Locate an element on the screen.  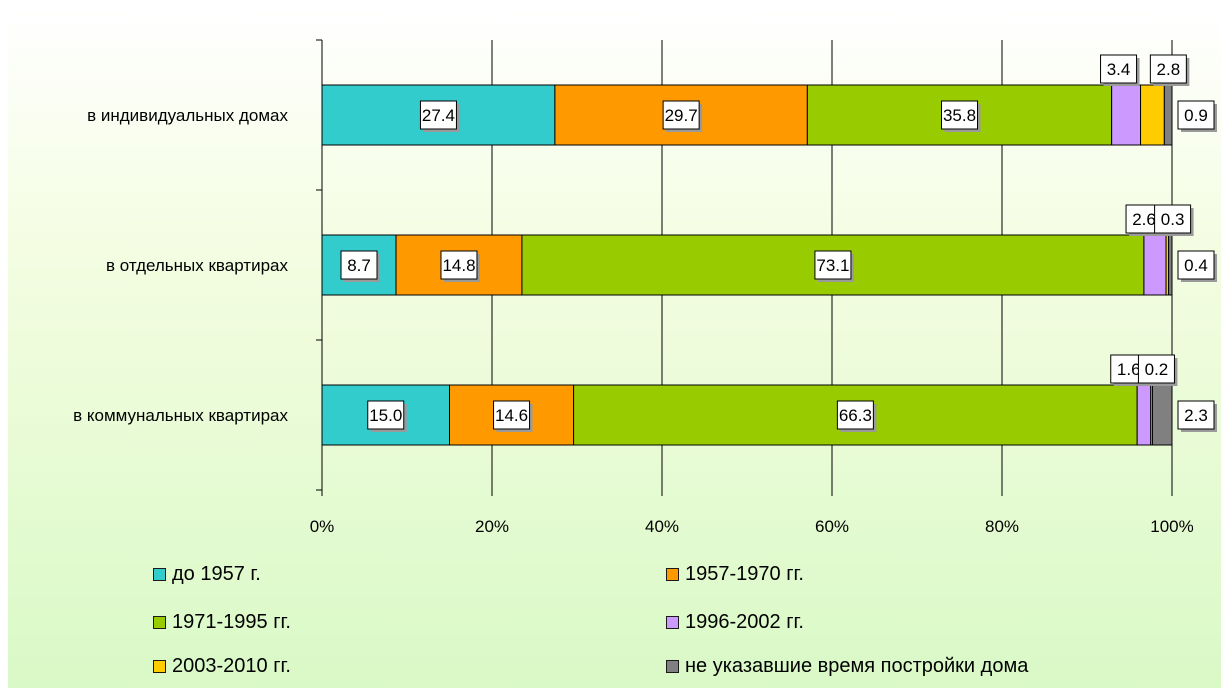
category-label-3: в коммунальных квартирах is located at coordinates (180, 415).